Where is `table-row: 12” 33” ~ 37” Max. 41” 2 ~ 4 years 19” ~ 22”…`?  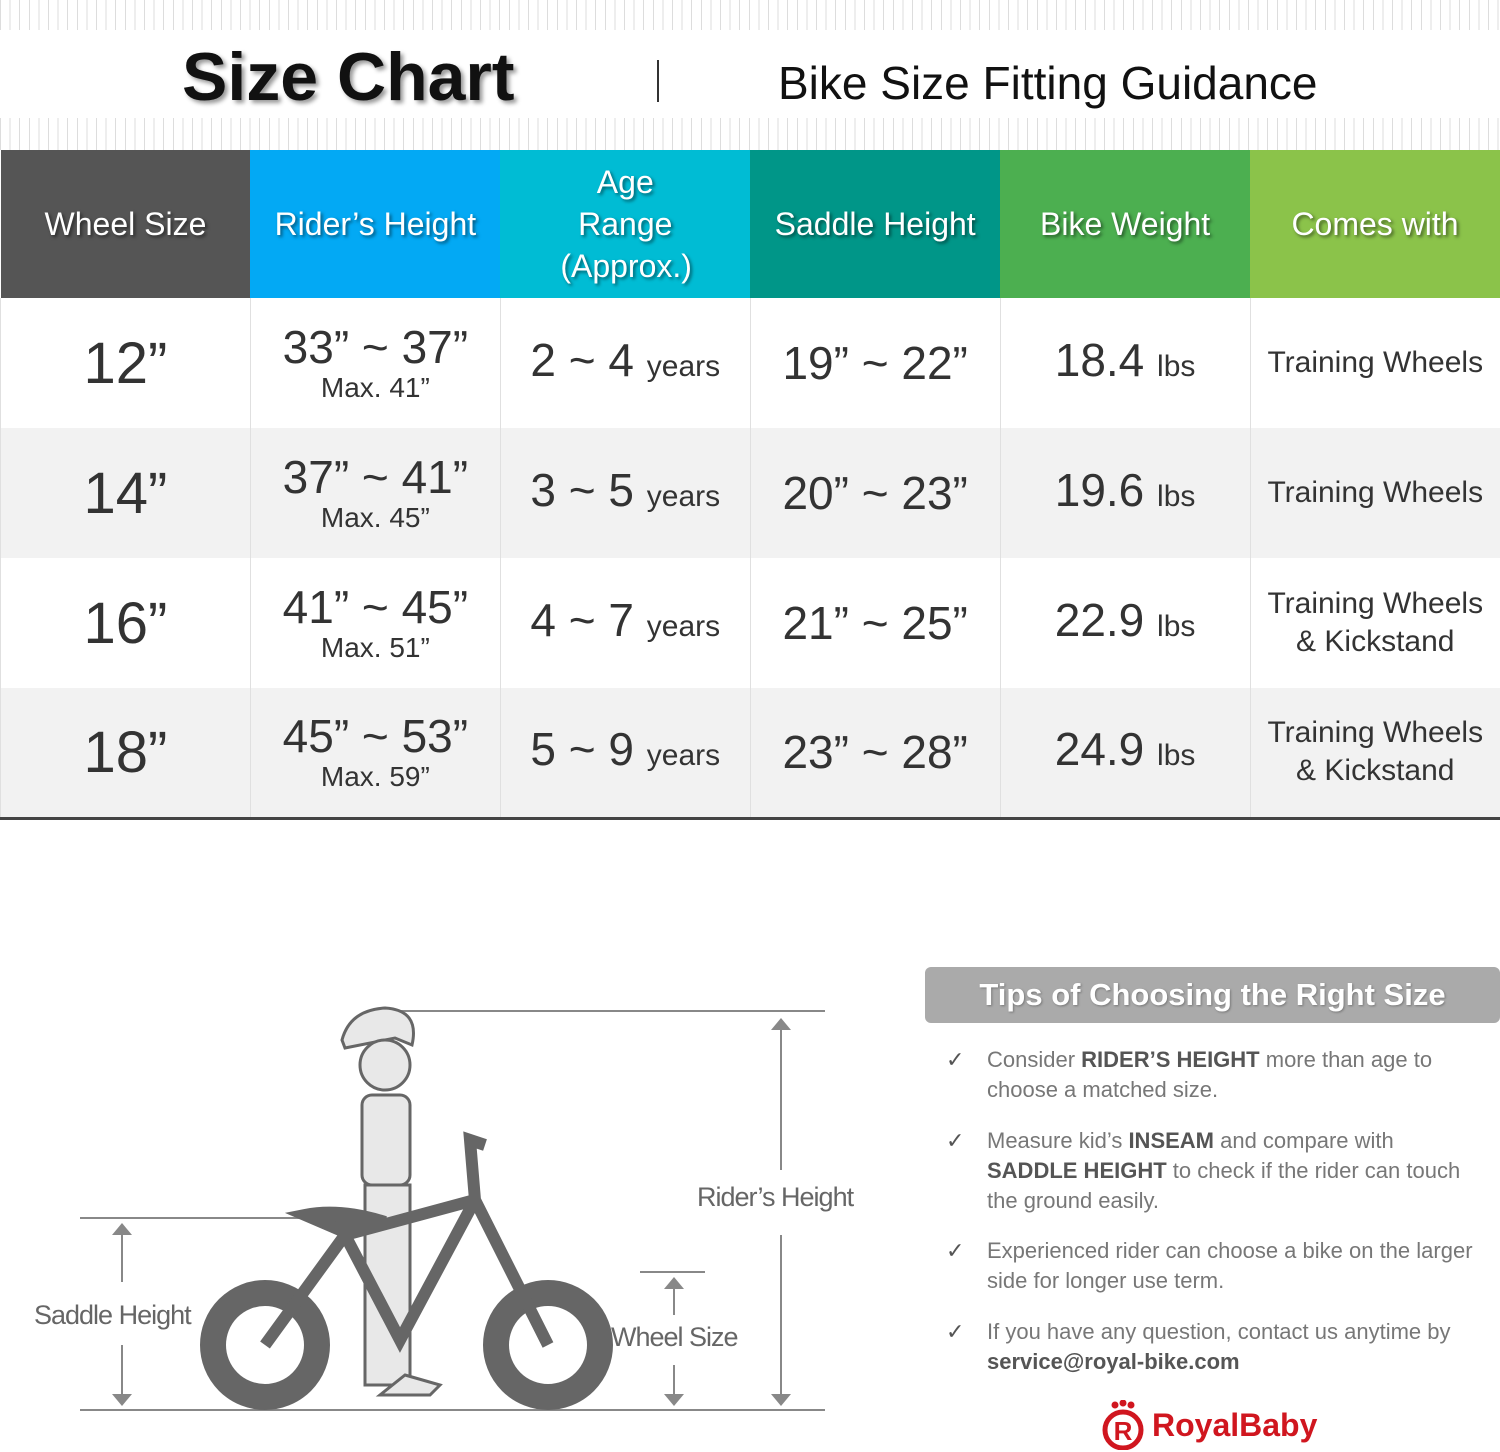 table-row: 12” 33” ~ 37” Max. 41” 2 ~ 4 years 19” ~ 22”… is located at coordinates (750, 363).